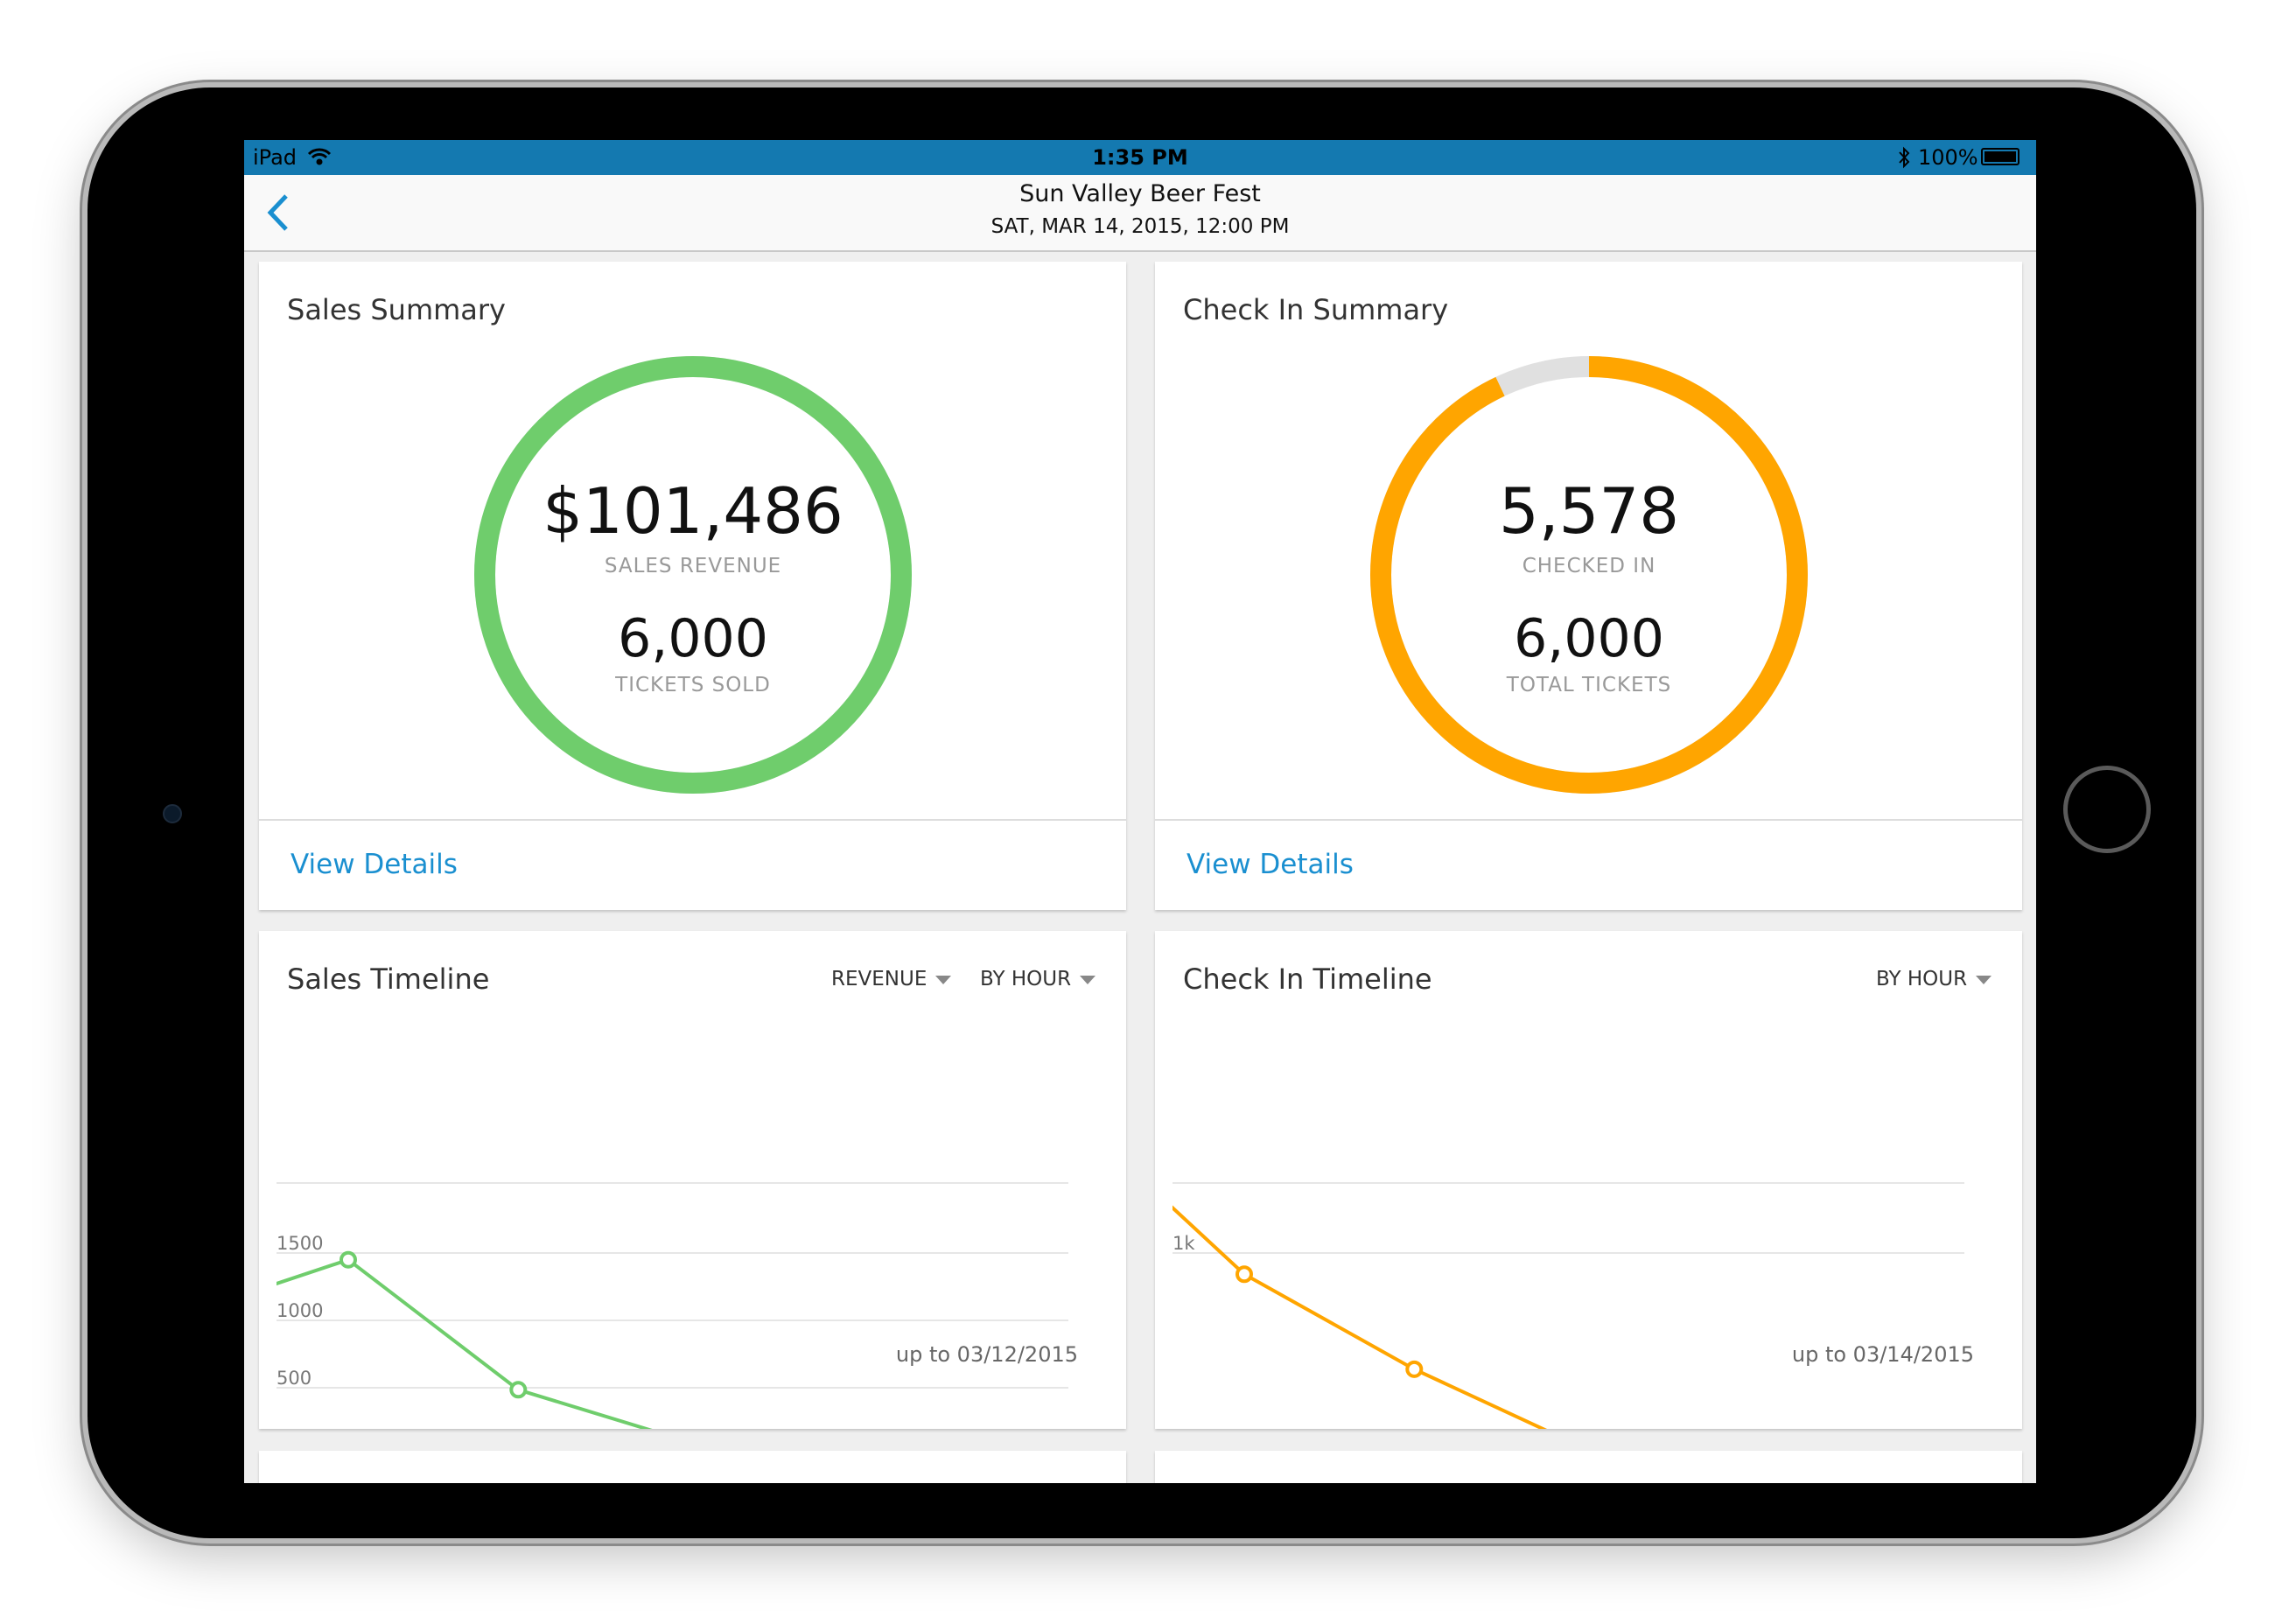 Image resolution: width=2282 pixels, height=1624 pixels. I want to click on footnote: up to 03/12/2015, so click(986, 1354).